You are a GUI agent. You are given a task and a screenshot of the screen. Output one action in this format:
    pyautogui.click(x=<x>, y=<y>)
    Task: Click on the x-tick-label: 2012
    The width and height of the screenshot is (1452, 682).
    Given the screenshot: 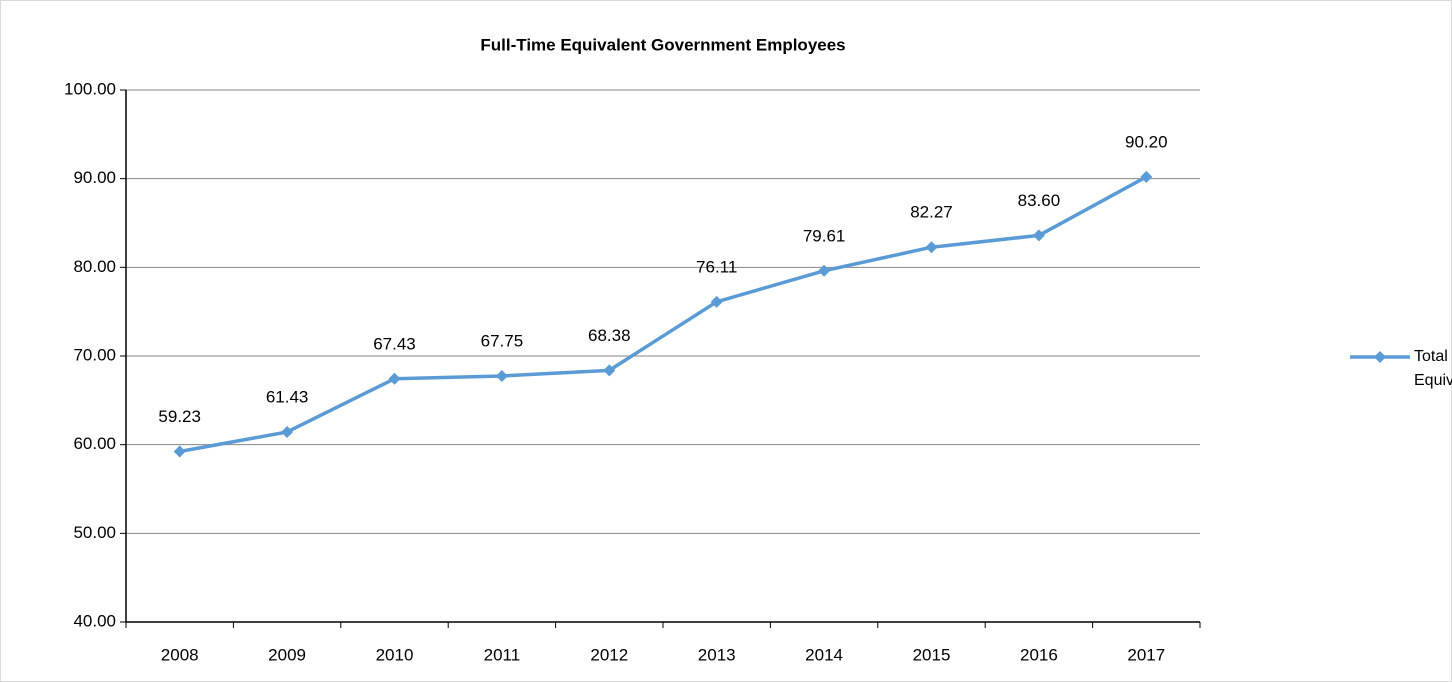 What is the action you would take?
    pyautogui.click(x=609, y=654)
    